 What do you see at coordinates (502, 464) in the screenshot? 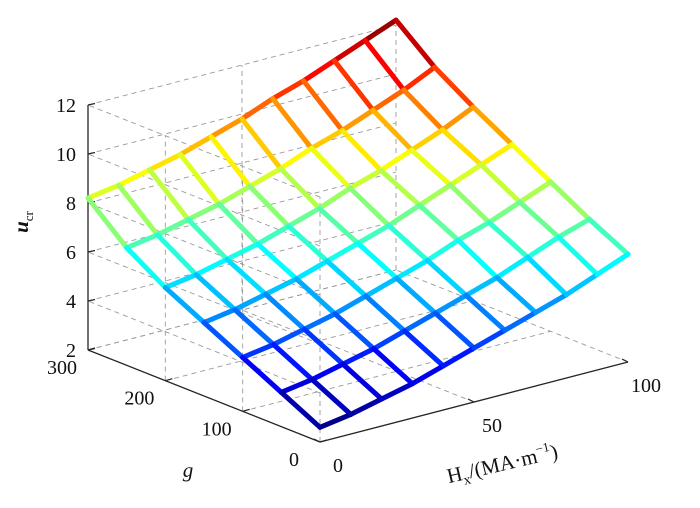
I see `x-axis-label: Hx/(MA·m−1)` at bounding box center [502, 464].